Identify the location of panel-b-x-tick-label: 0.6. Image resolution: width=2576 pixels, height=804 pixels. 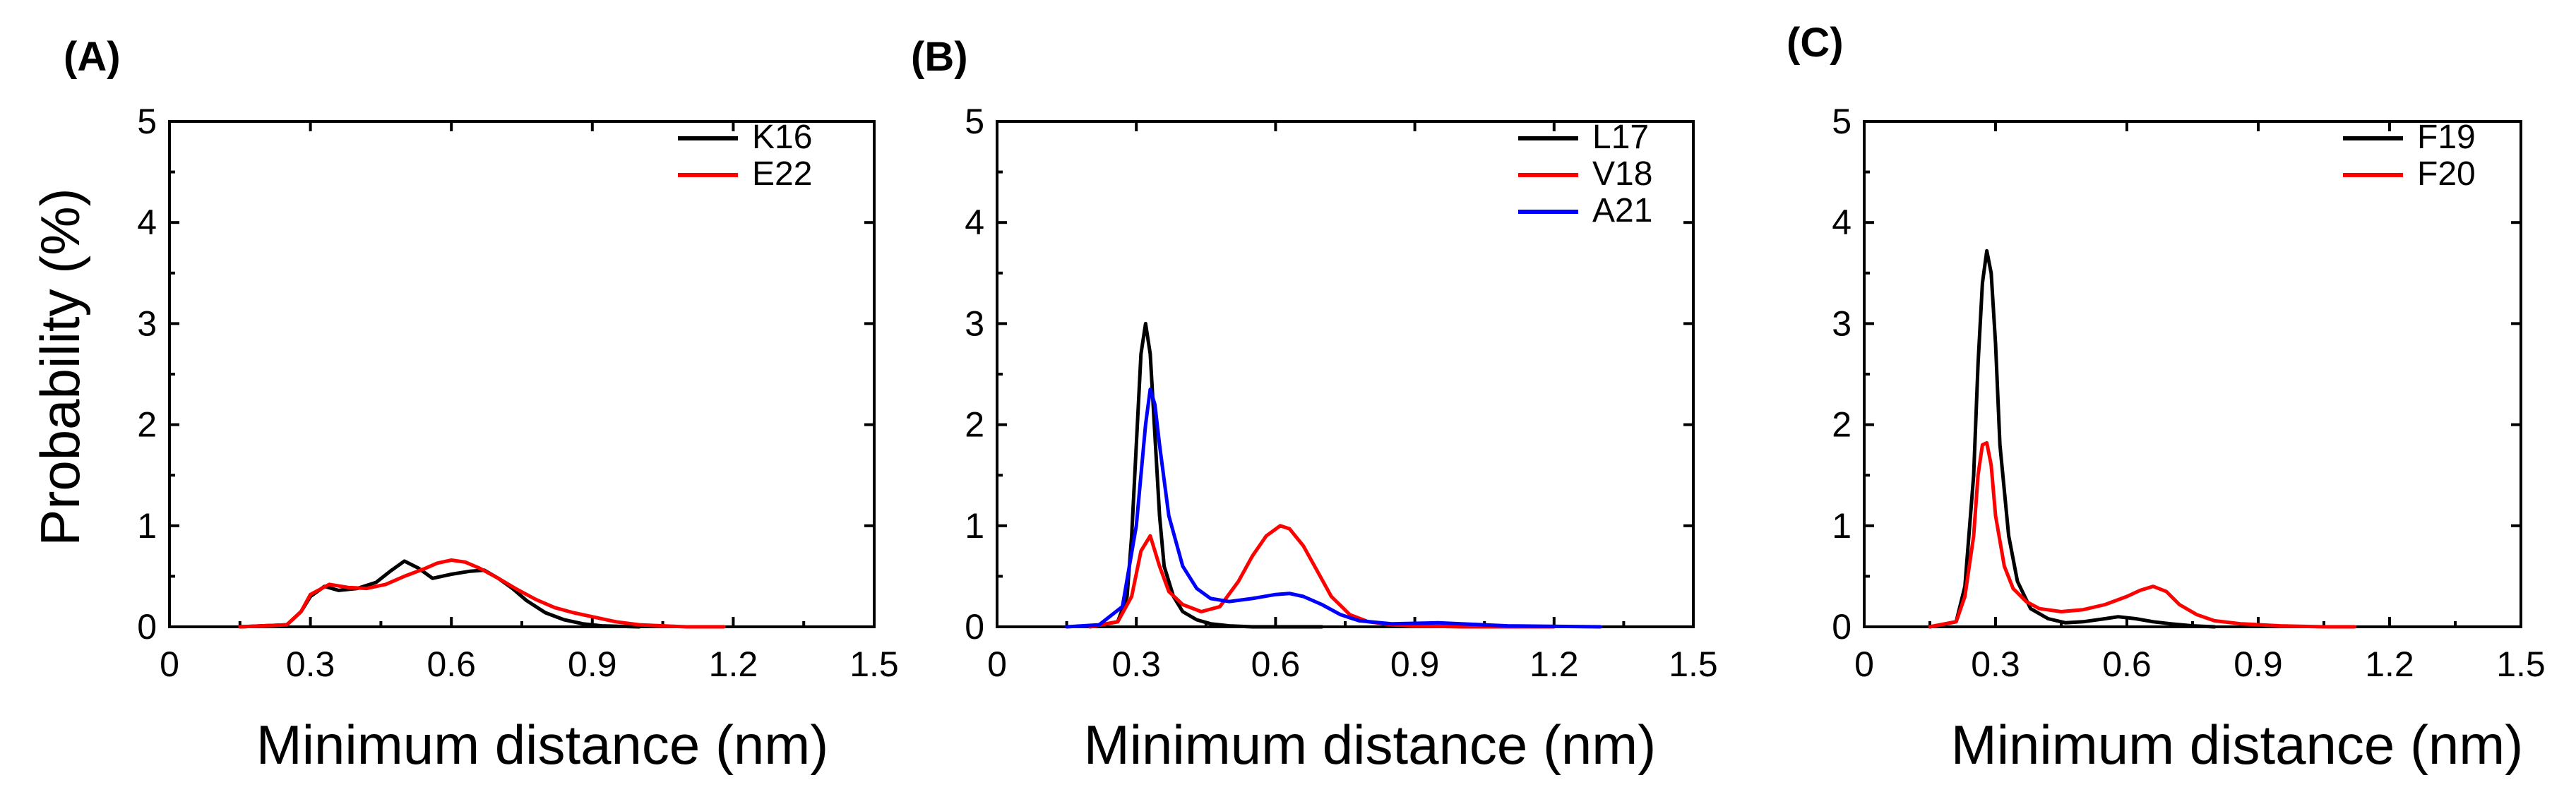
(1276, 664).